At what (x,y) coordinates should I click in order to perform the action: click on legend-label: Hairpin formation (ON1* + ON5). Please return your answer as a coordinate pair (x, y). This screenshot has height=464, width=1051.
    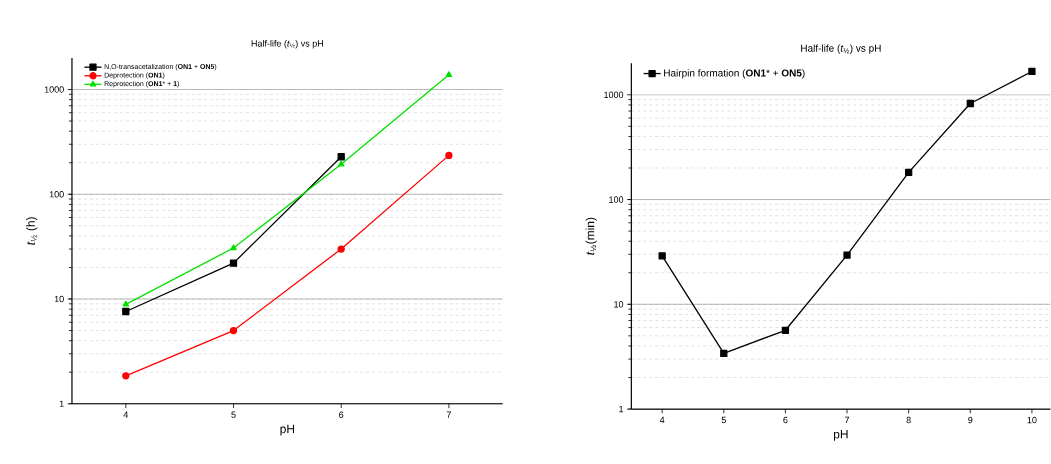
    Looking at the image, I should click on (734, 74).